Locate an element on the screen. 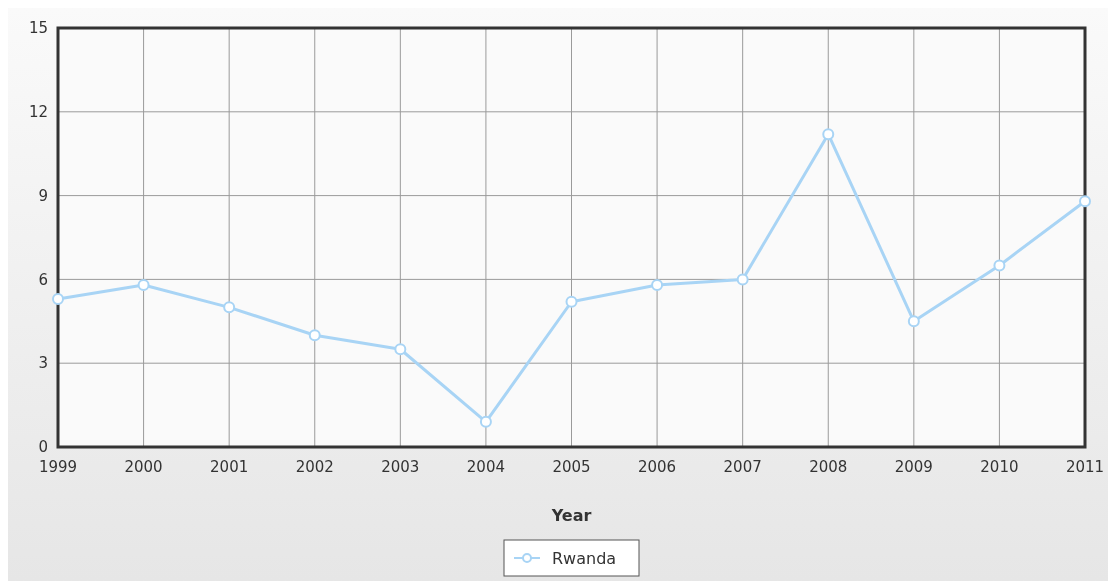  x-tick-label: 2001 is located at coordinates (229, 467).